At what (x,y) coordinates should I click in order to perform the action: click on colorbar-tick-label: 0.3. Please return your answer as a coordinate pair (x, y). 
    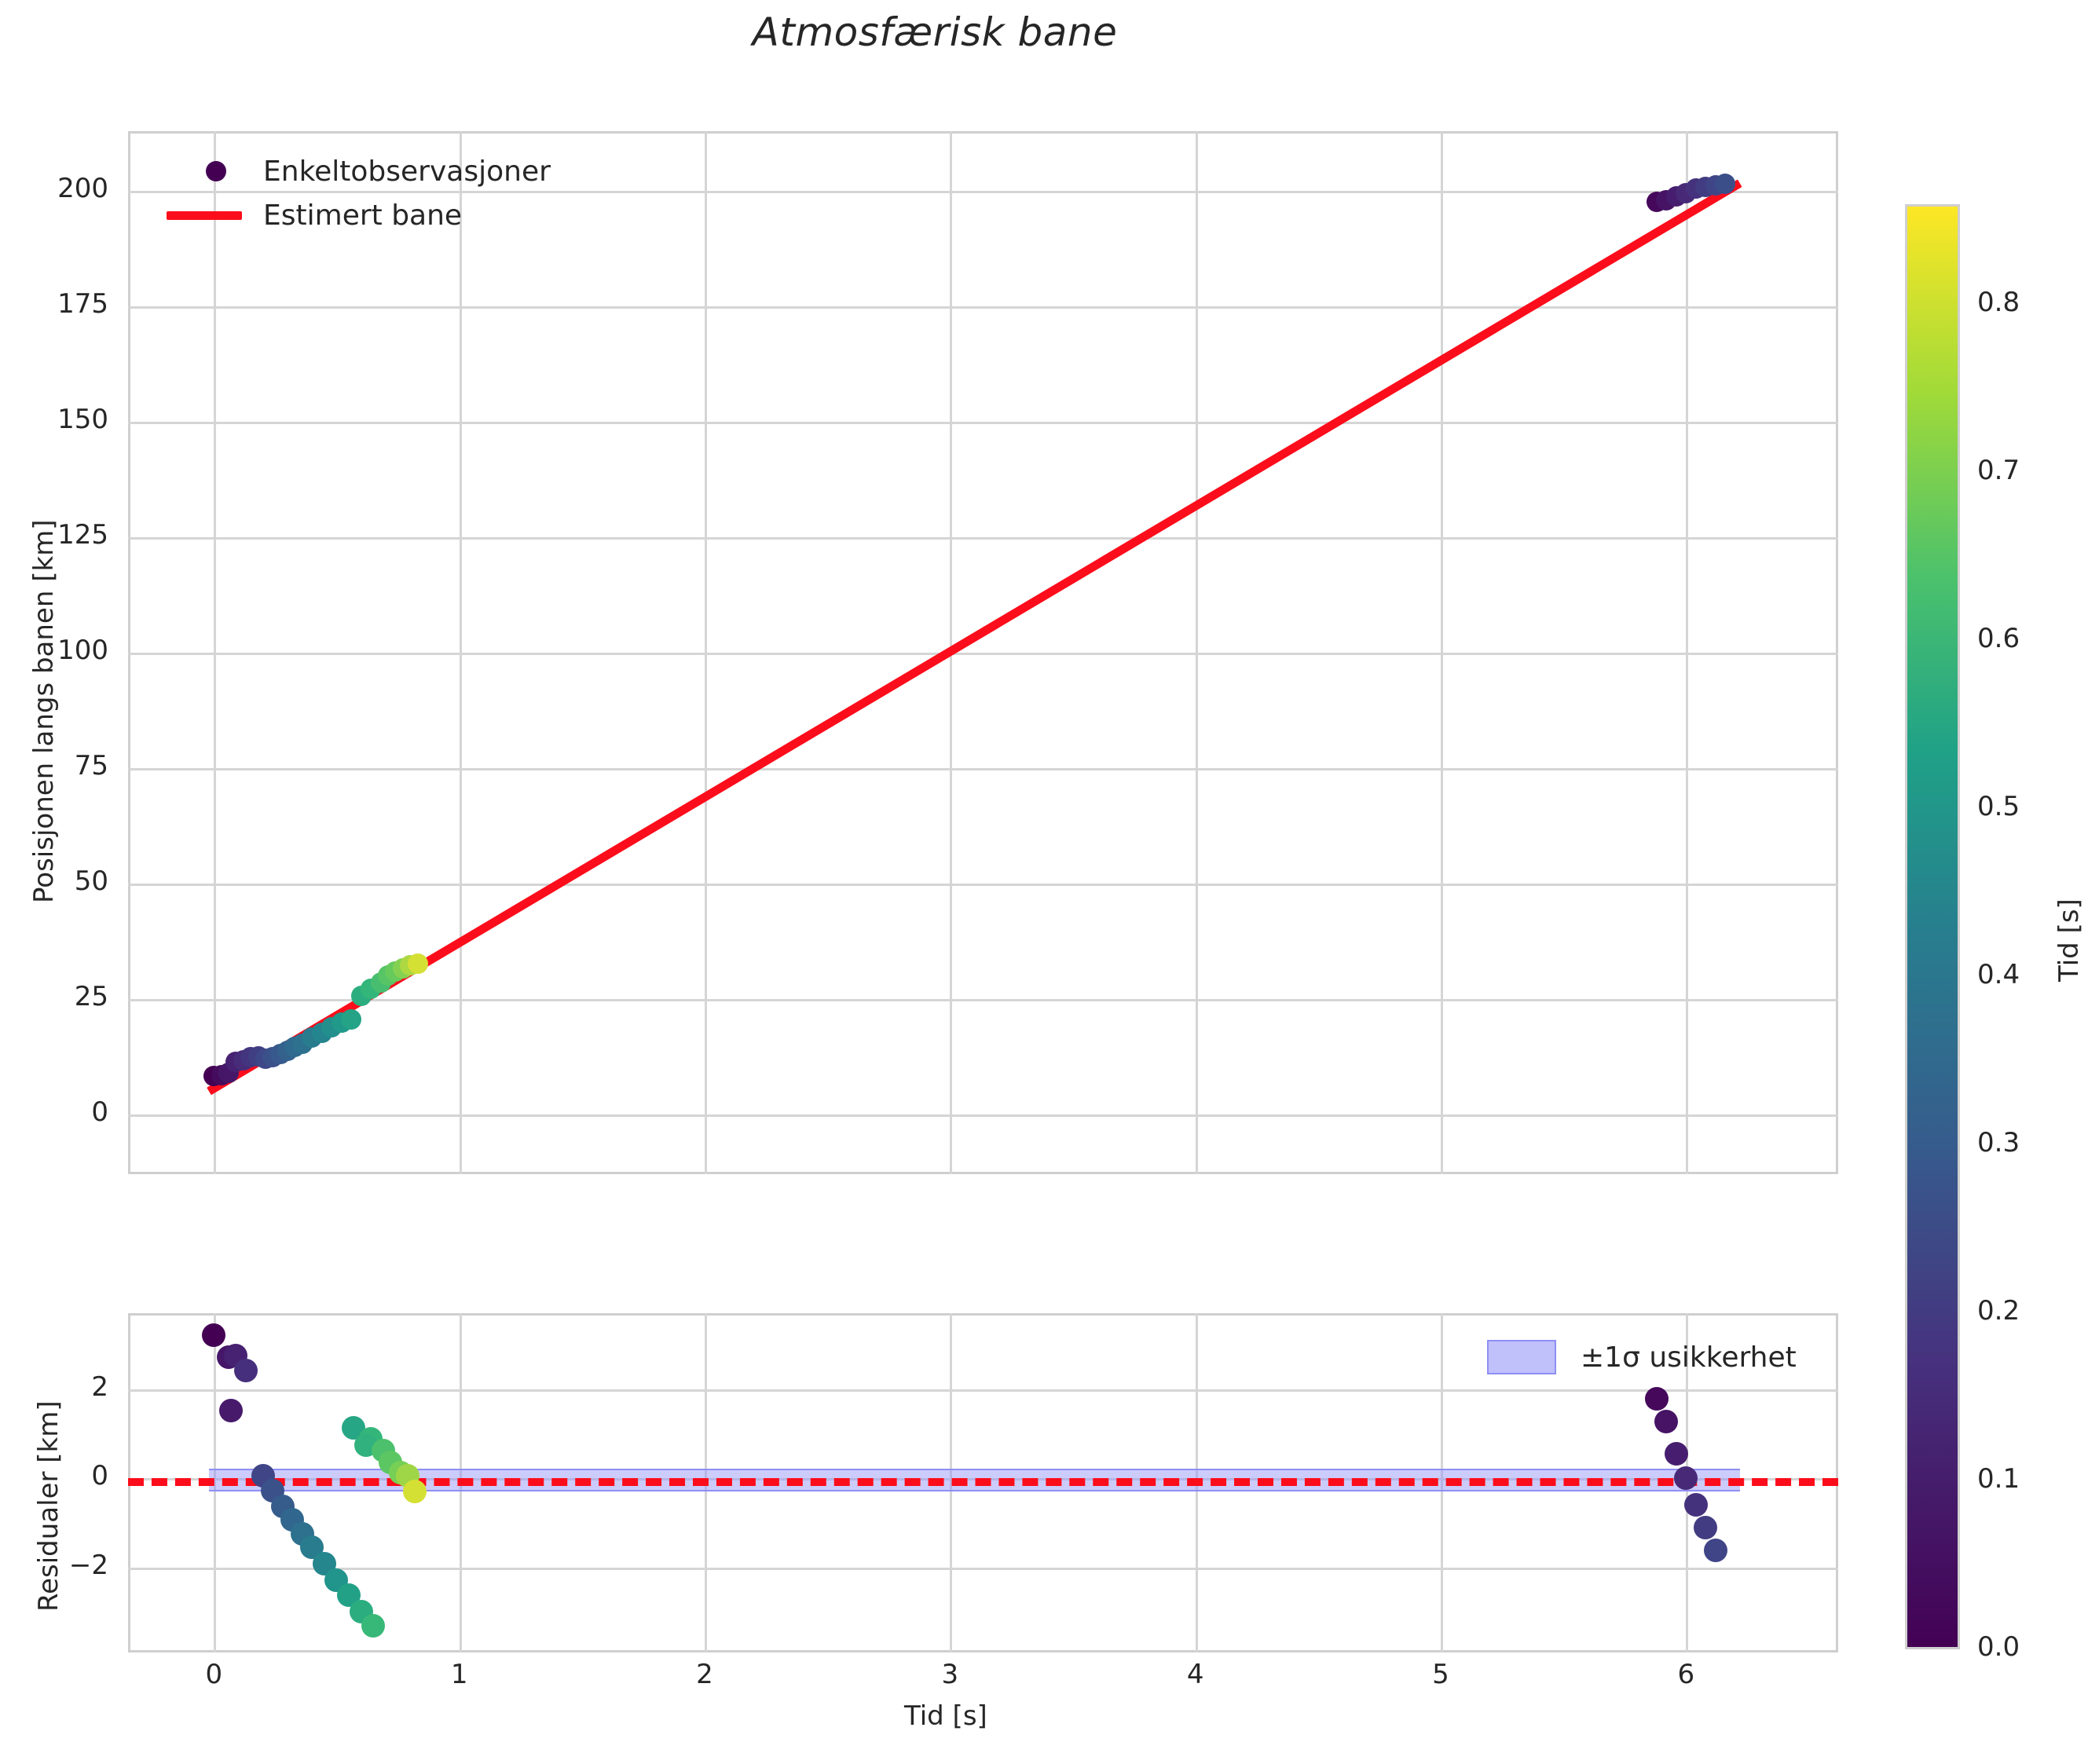
    Looking at the image, I should click on (1998, 1143).